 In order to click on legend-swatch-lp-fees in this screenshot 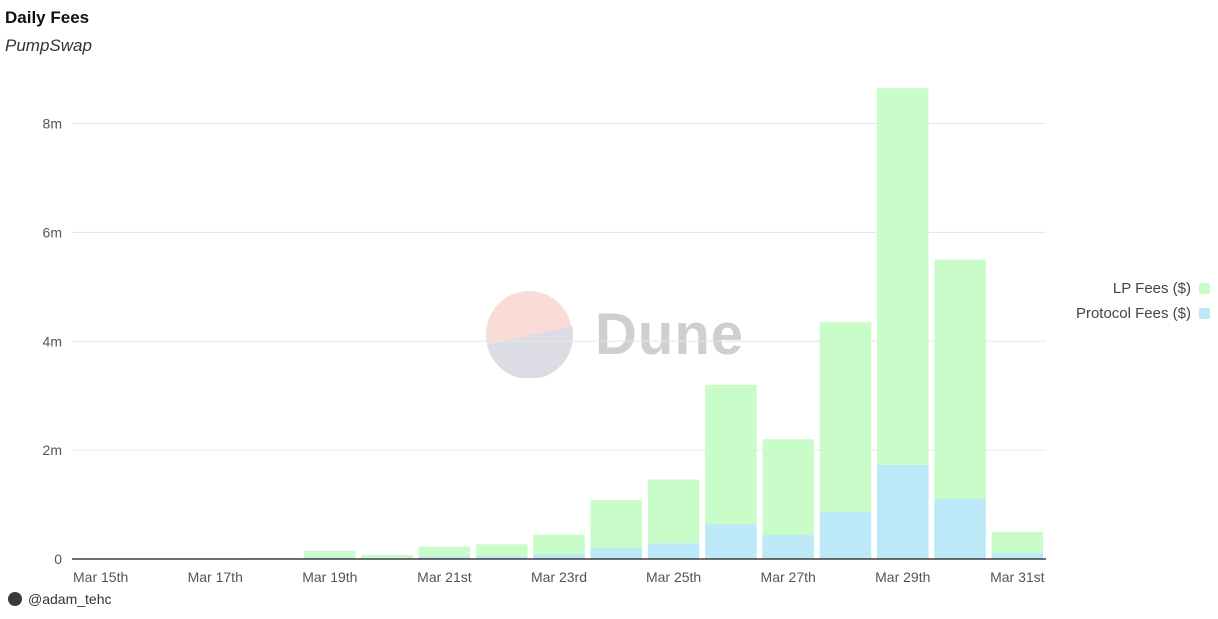, I will do `click(1204, 288)`.